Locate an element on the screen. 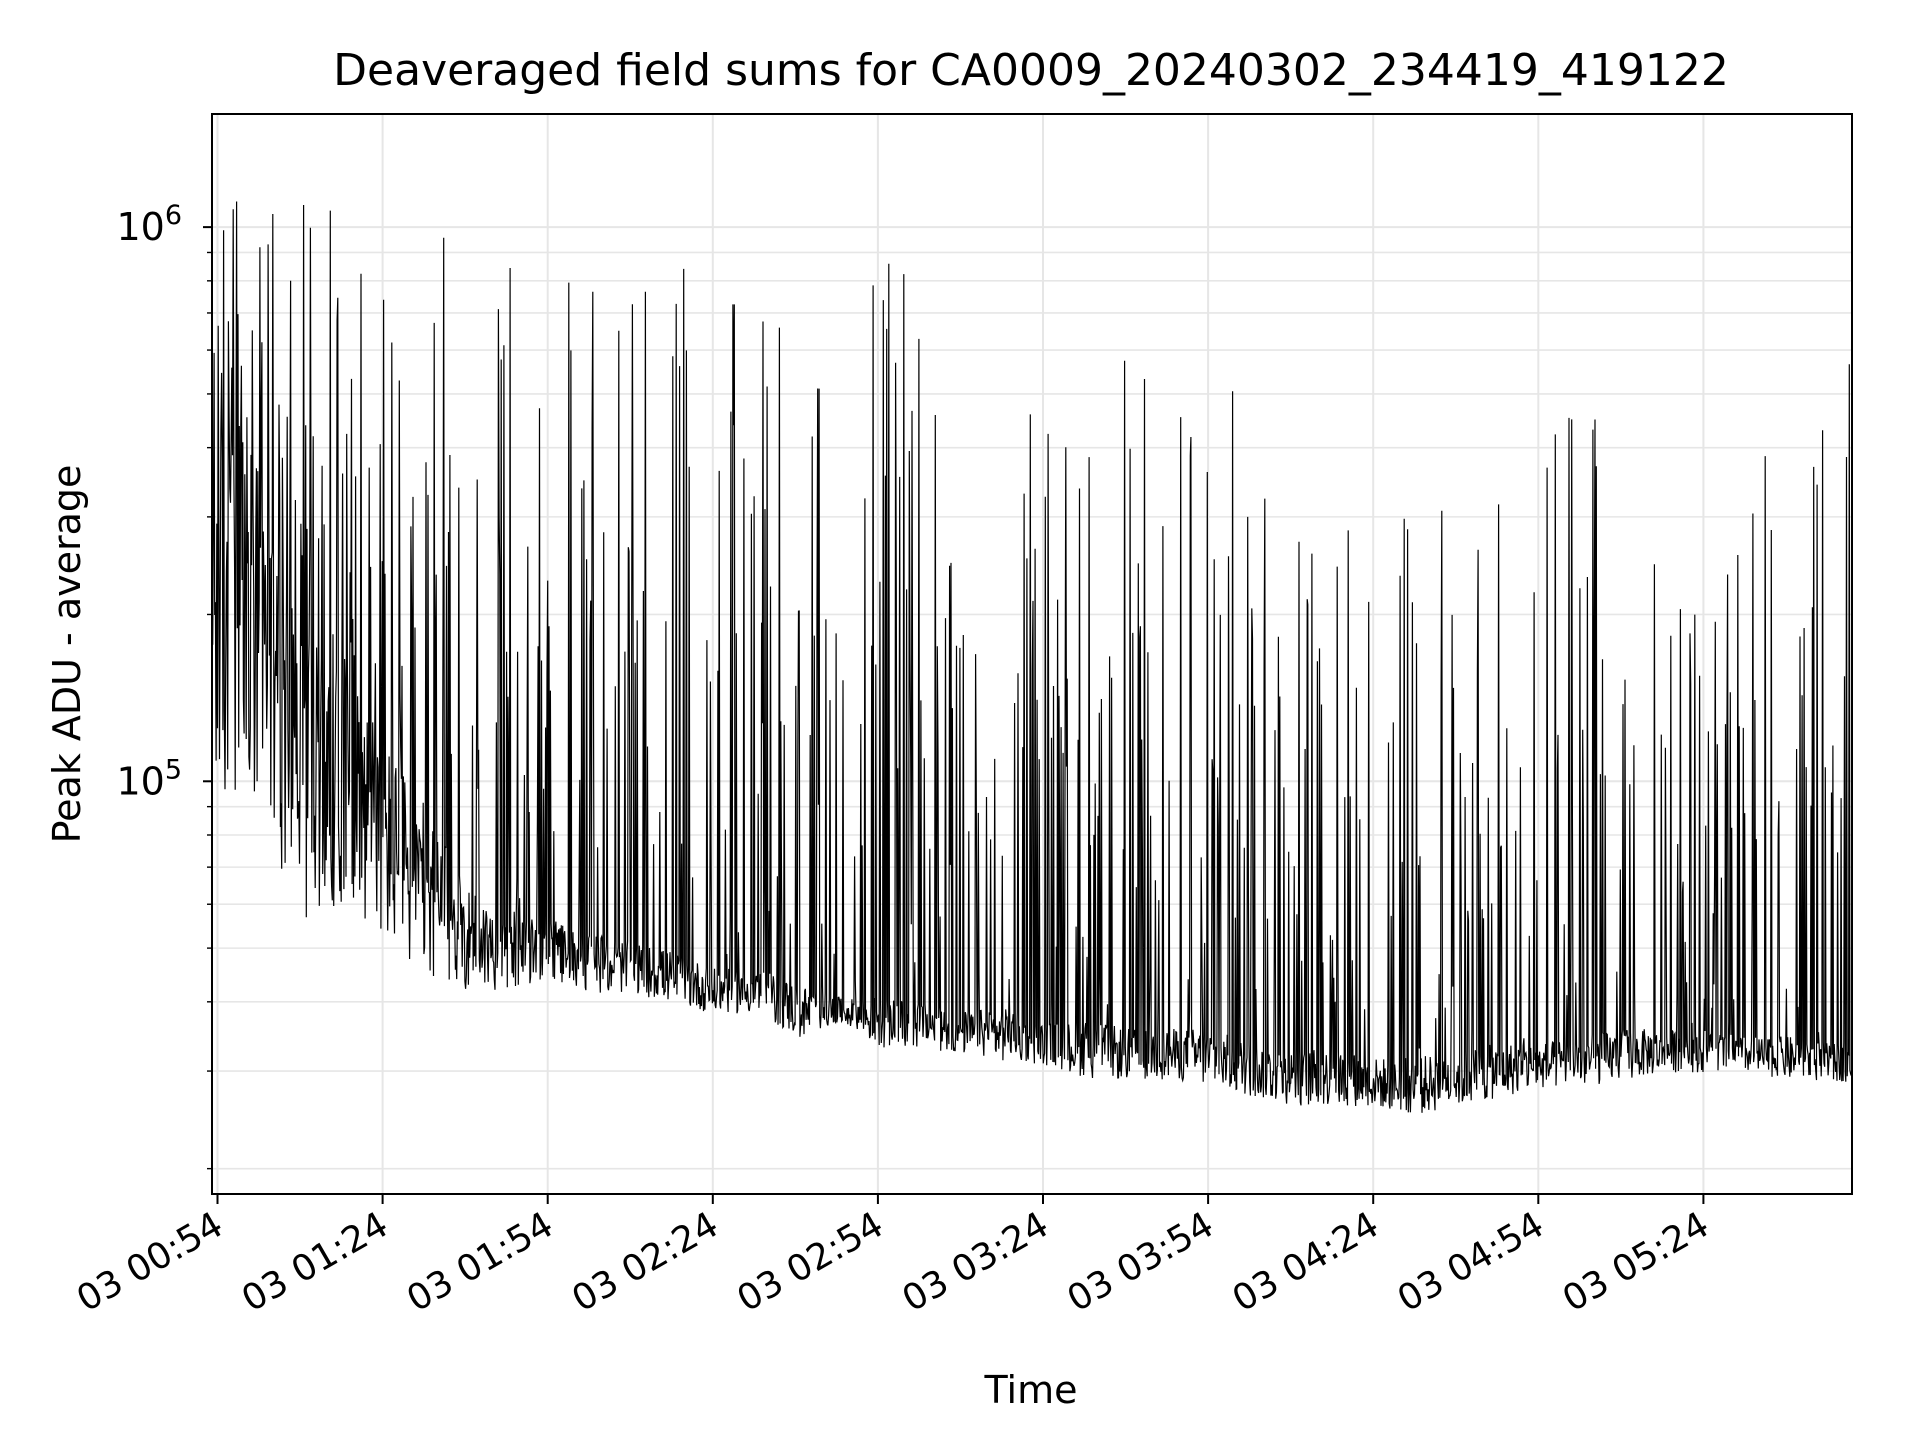  y-tick-label: 10⁵ is located at coordinates (149, 778).